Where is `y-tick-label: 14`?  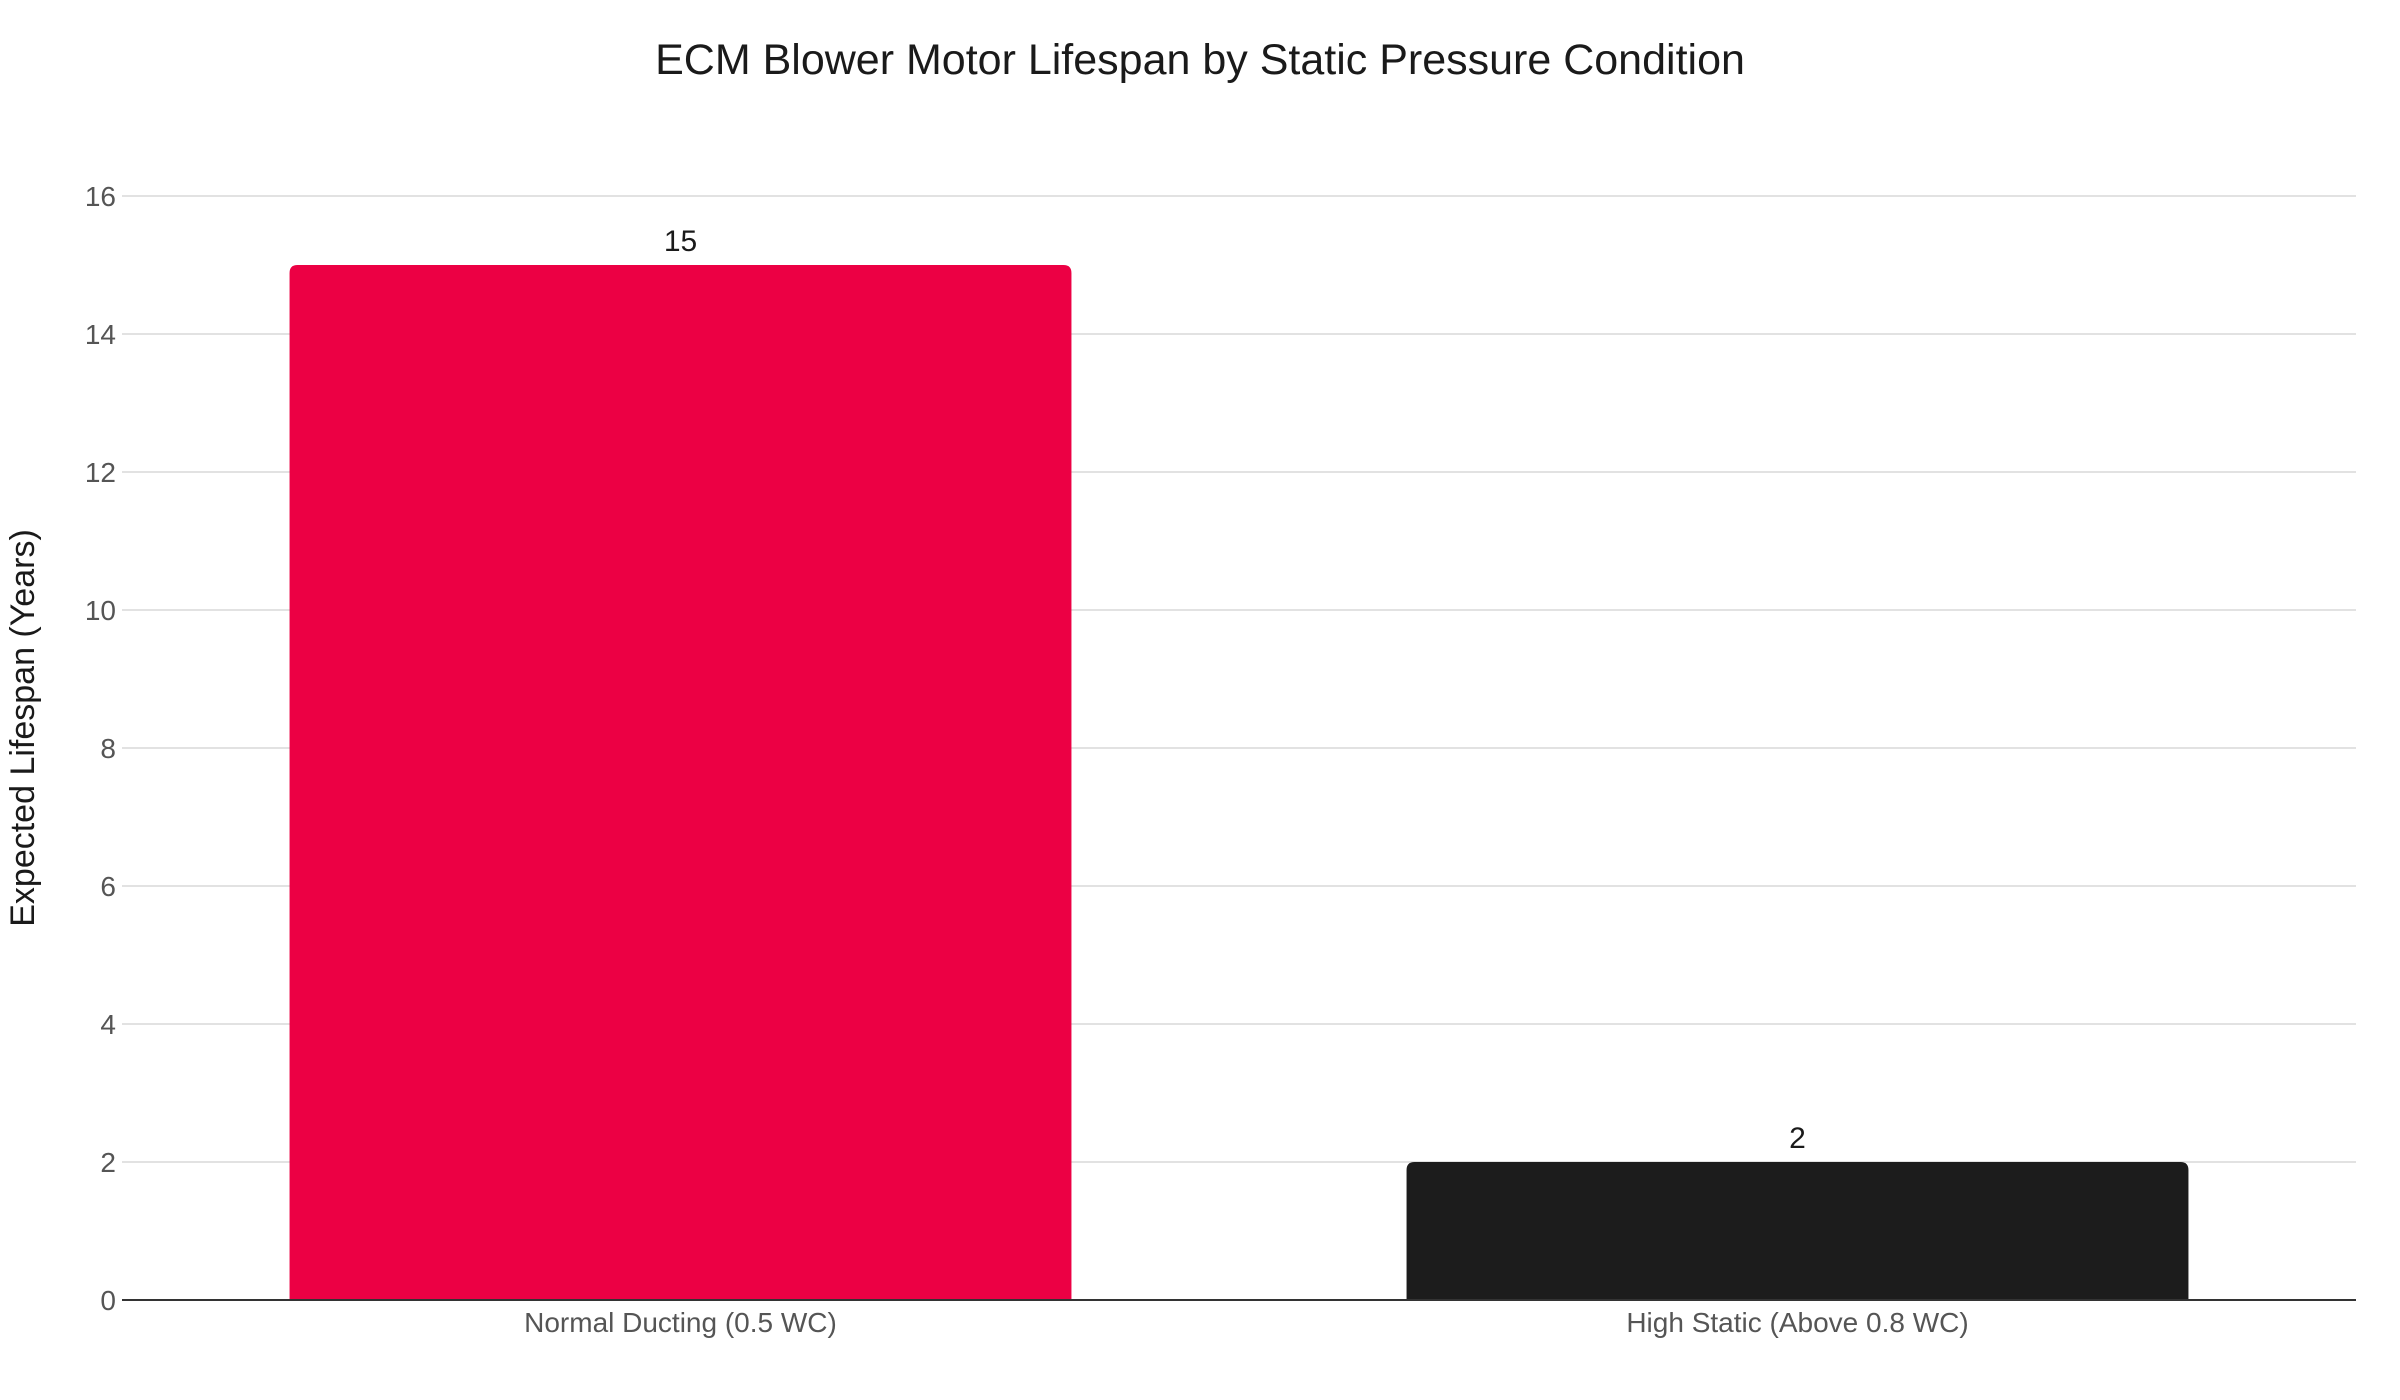 y-tick-label: 14 is located at coordinates (100, 334).